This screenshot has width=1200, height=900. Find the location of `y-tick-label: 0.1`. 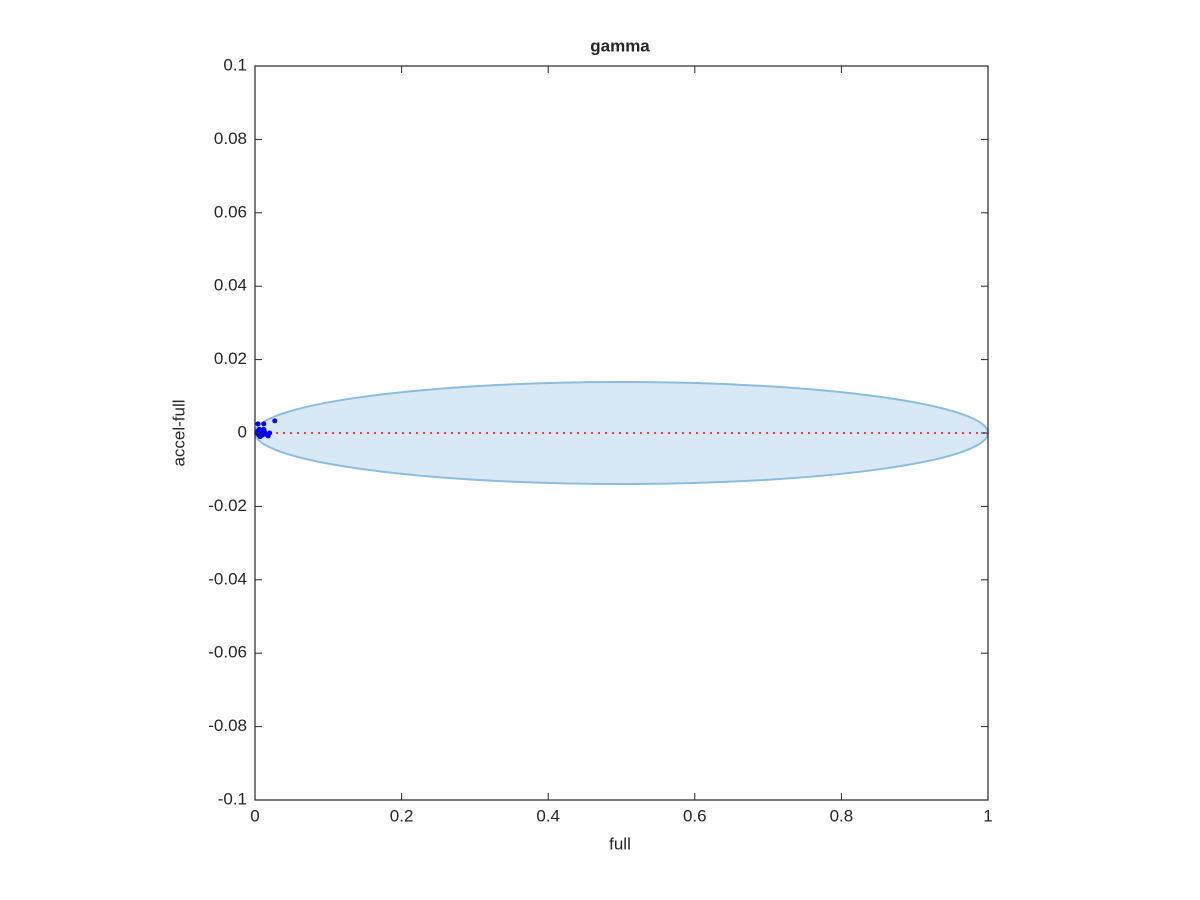

y-tick-label: 0.1 is located at coordinates (235, 64).